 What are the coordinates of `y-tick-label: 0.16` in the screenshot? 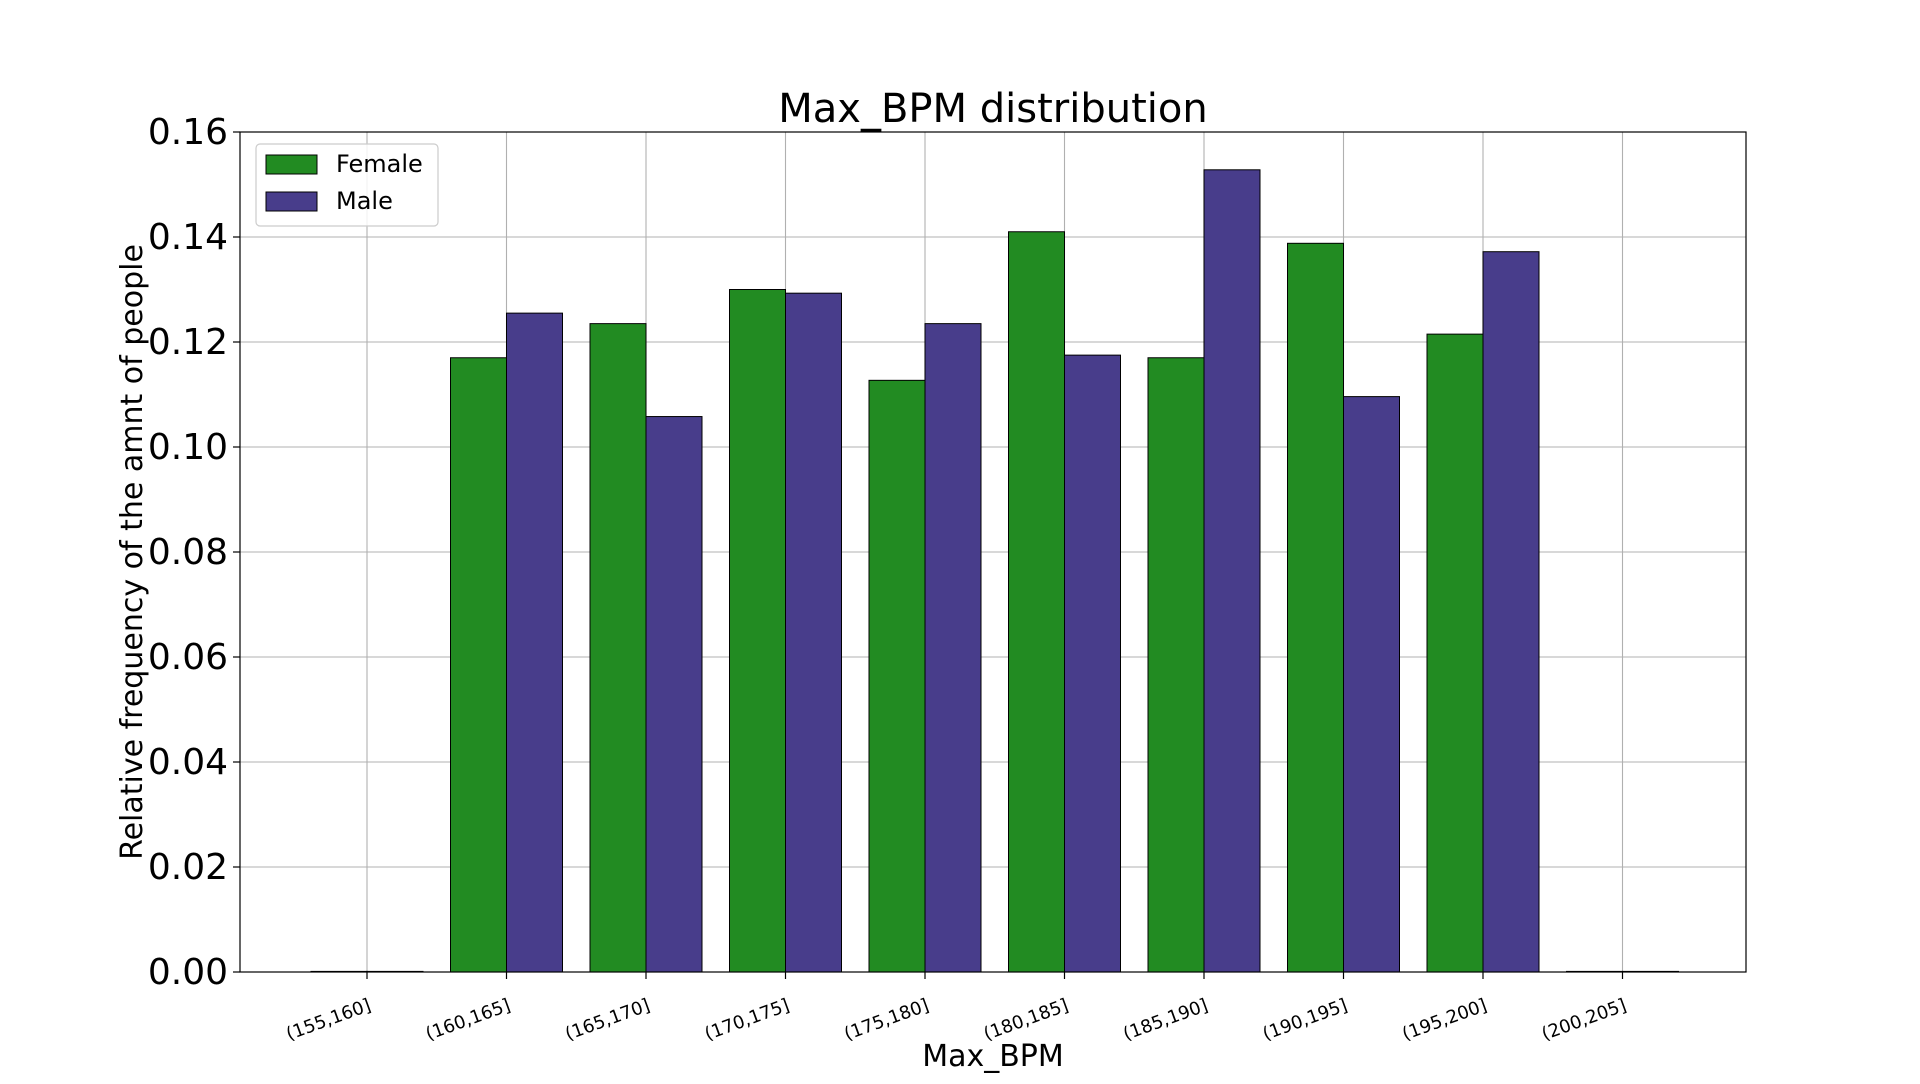 It's located at (188, 132).